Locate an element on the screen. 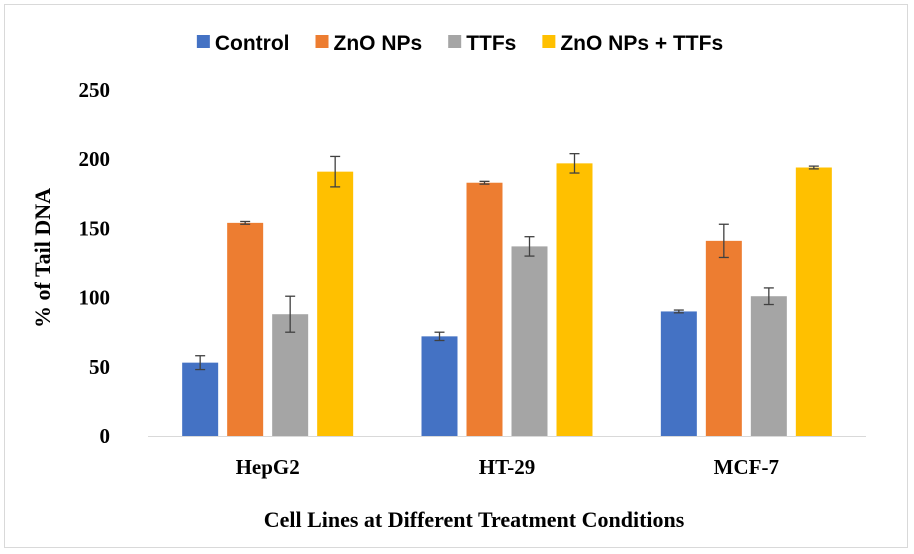 The height and width of the screenshot is (554, 914). bar-ttfs-hepg2 is located at coordinates (290, 375).